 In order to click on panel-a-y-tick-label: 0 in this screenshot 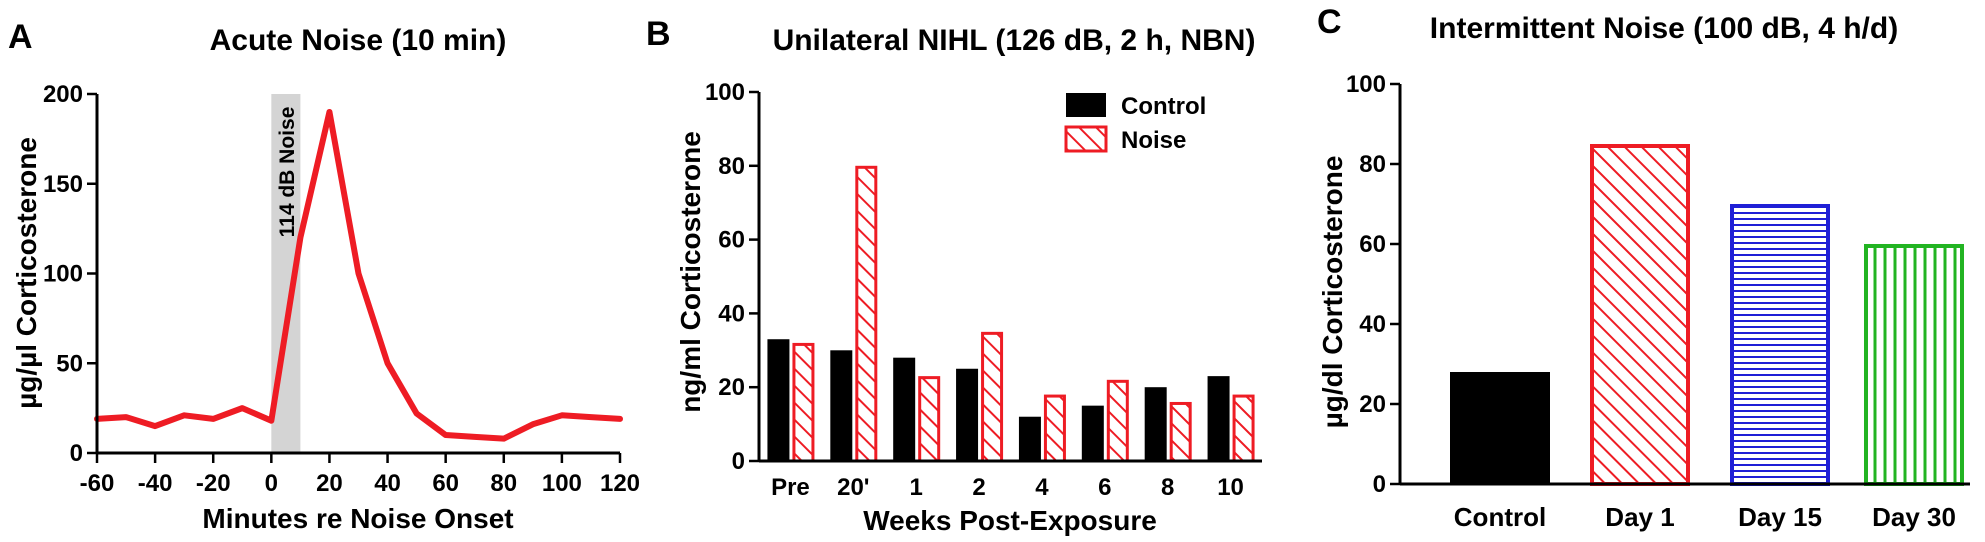, I will do `click(76, 453)`.